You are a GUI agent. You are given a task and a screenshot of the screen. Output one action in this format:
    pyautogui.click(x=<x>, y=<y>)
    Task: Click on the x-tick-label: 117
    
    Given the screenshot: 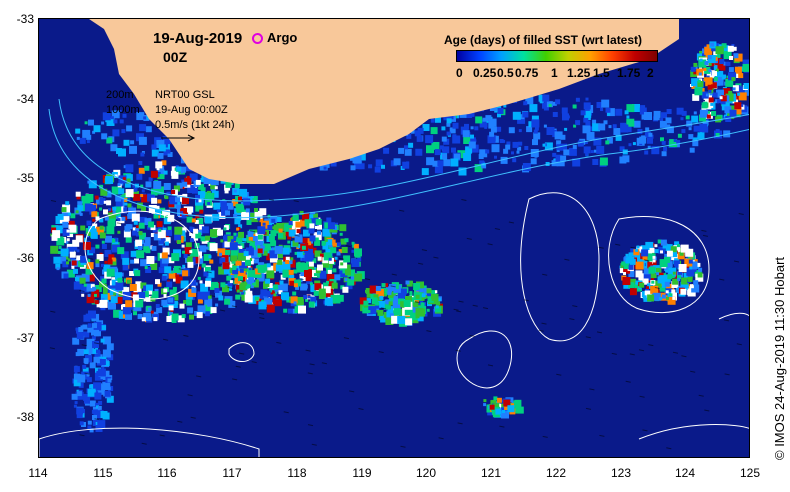 What is the action you would take?
    pyautogui.click(x=232, y=473)
    